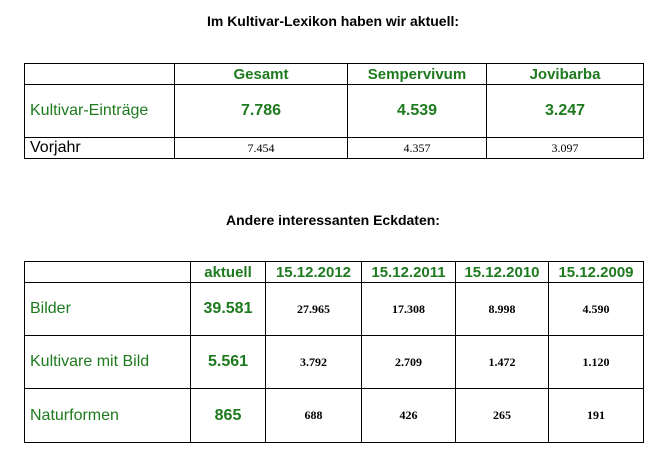 This screenshot has width=666, height=465. Describe the element at coordinates (228, 309) in the screenshot. I see `cell: 39.581` at that location.